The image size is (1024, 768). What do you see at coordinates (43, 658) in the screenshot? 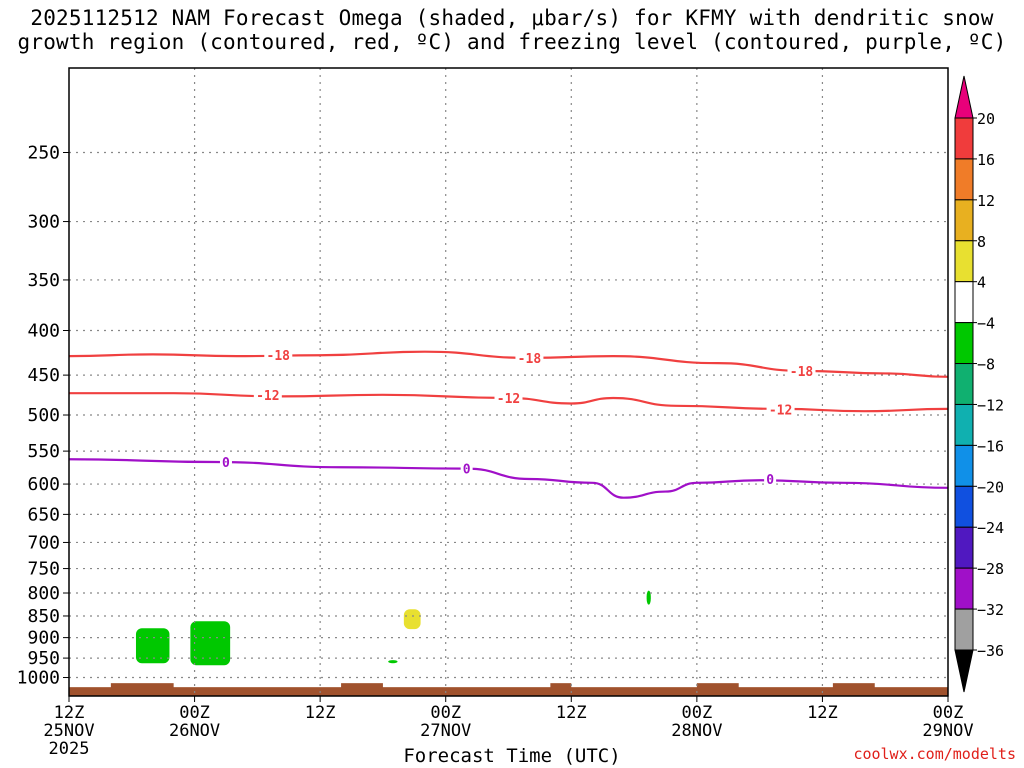
I see `y-tick-label-950: 950` at bounding box center [43, 658].